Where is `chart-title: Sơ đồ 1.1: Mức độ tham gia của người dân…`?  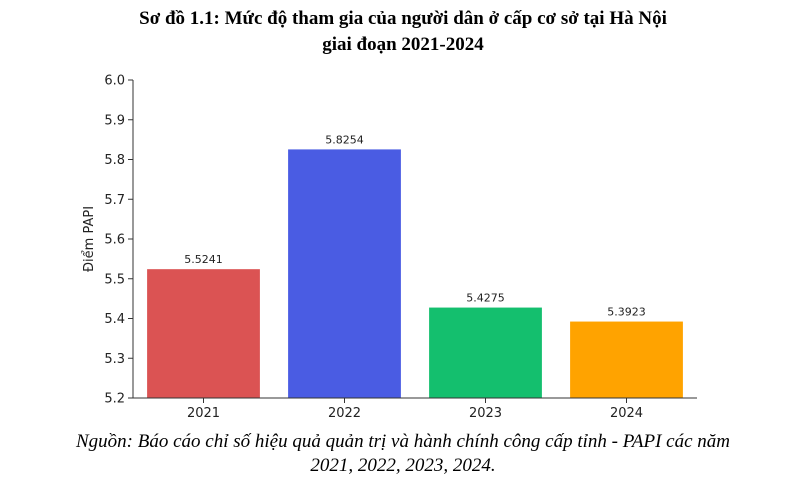
chart-title: Sơ đồ 1.1: Mức độ tham gia của người dân… is located at coordinates (403, 32).